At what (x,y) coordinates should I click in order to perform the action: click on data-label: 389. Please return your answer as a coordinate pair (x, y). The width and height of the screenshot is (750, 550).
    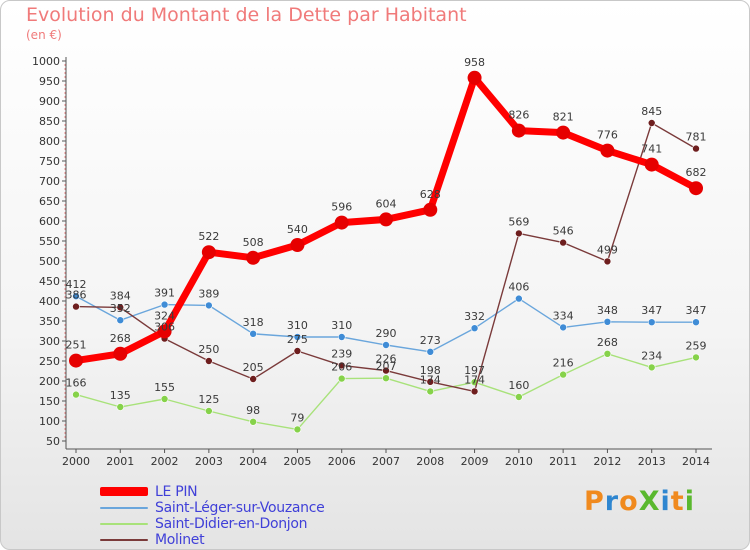
    Looking at the image, I should click on (208, 293).